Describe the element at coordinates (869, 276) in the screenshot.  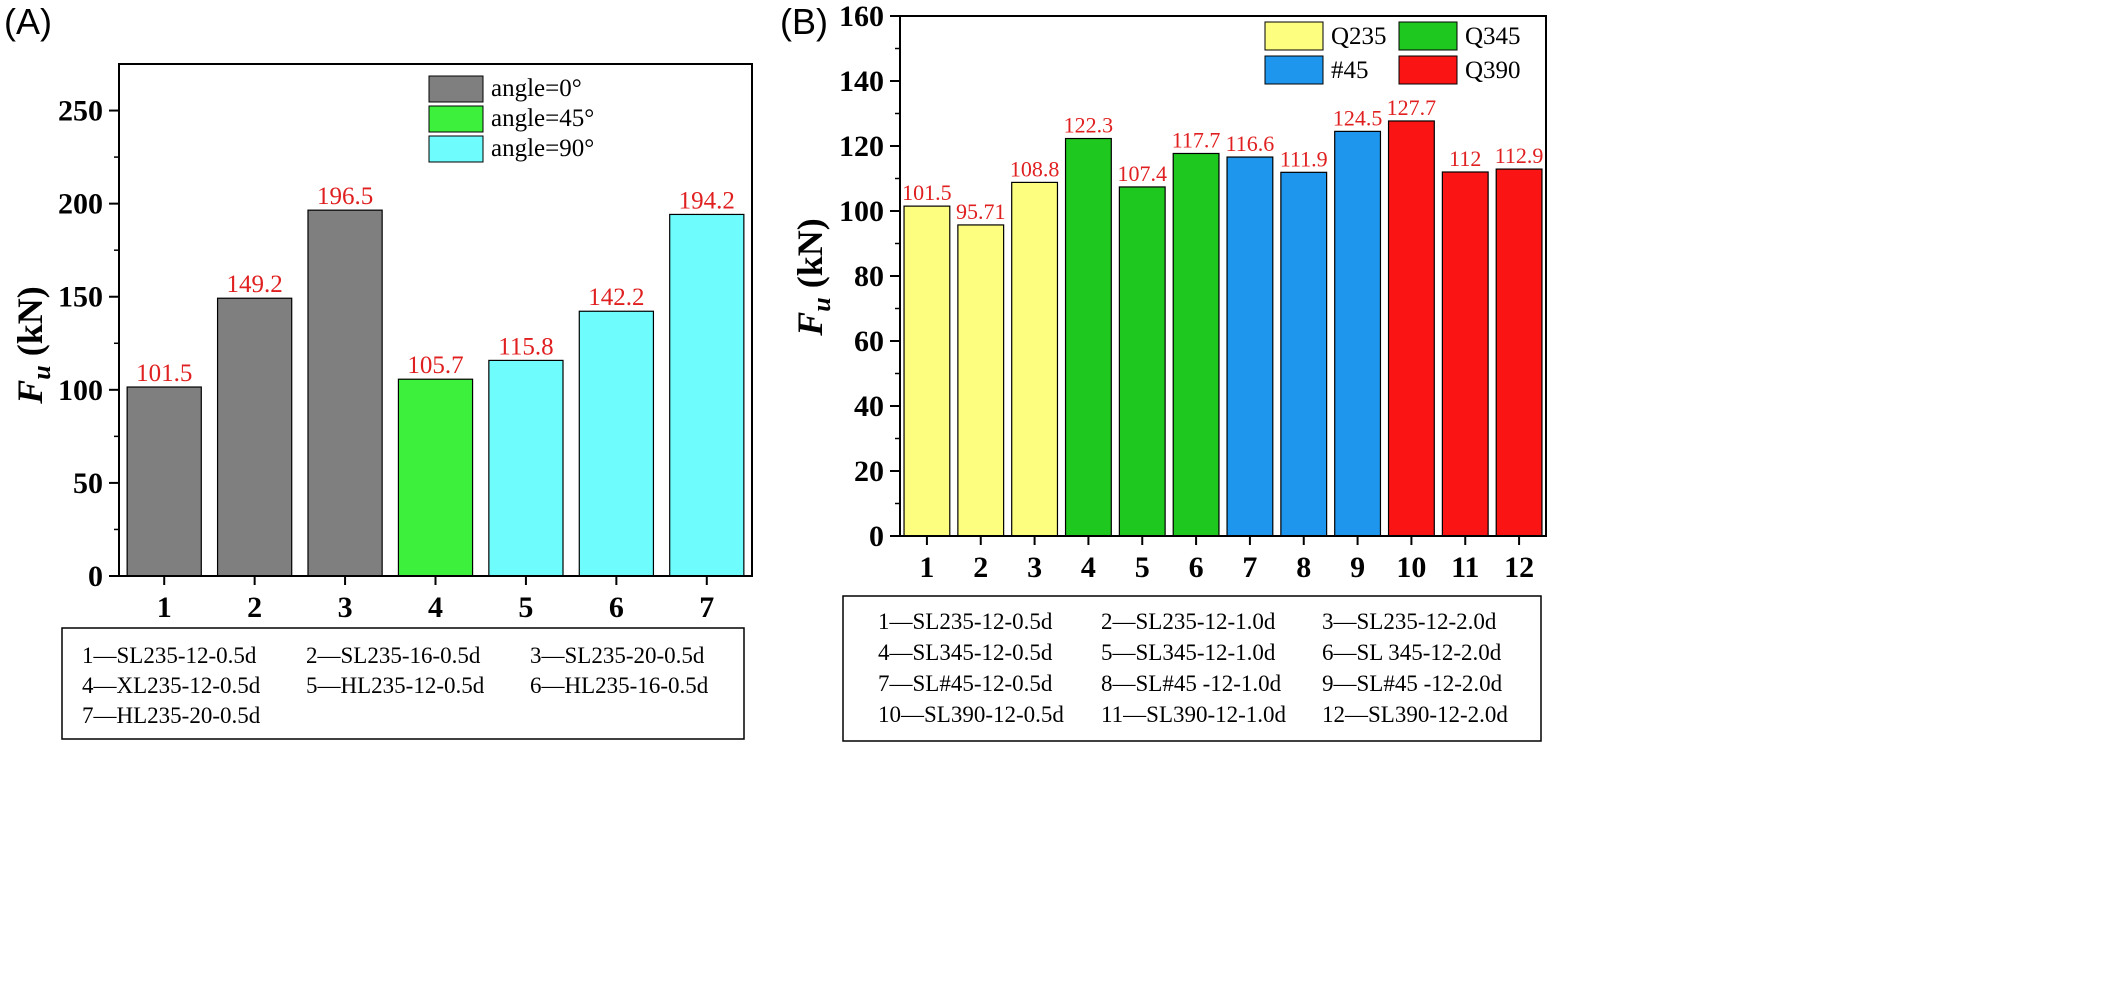
I see `y-tick-label: 80` at that location.